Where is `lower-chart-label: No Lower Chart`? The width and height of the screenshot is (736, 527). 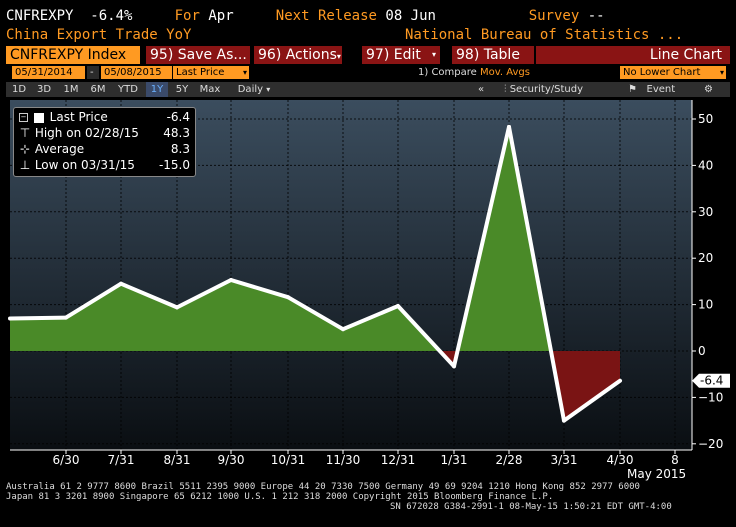 lower-chart-label: No Lower Chart is located at coordinates (662, 72).